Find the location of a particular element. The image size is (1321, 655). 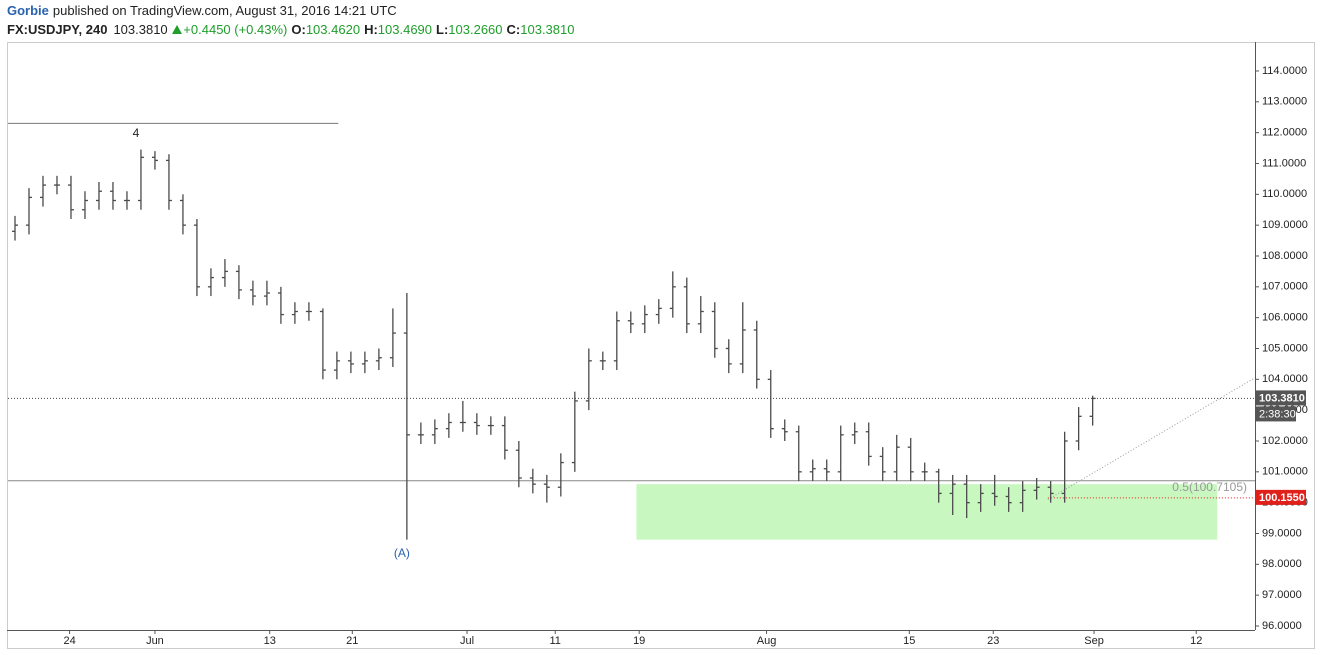

y-tick-label: 106.0000 is located at coordinates (1285, 318).